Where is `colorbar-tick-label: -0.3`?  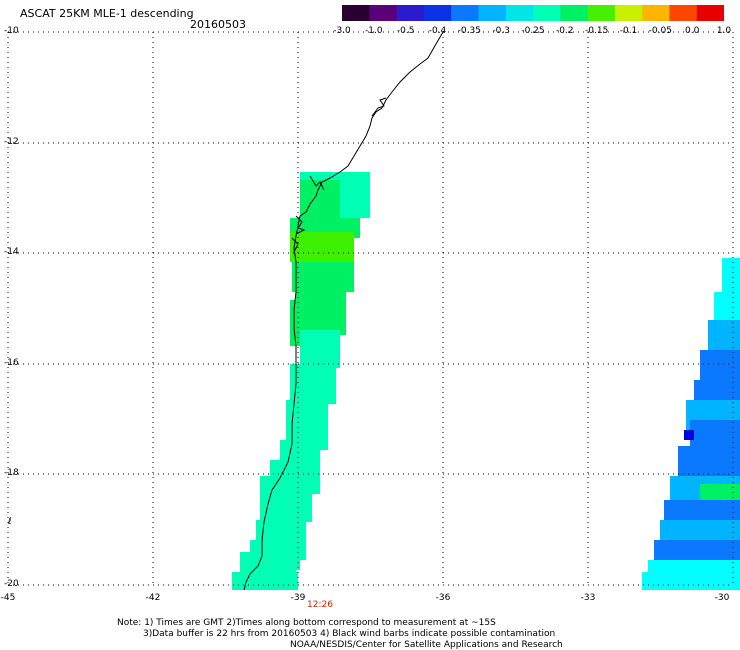
colorbar-tick-label: -0.3 is located at coordinates (501, 31).